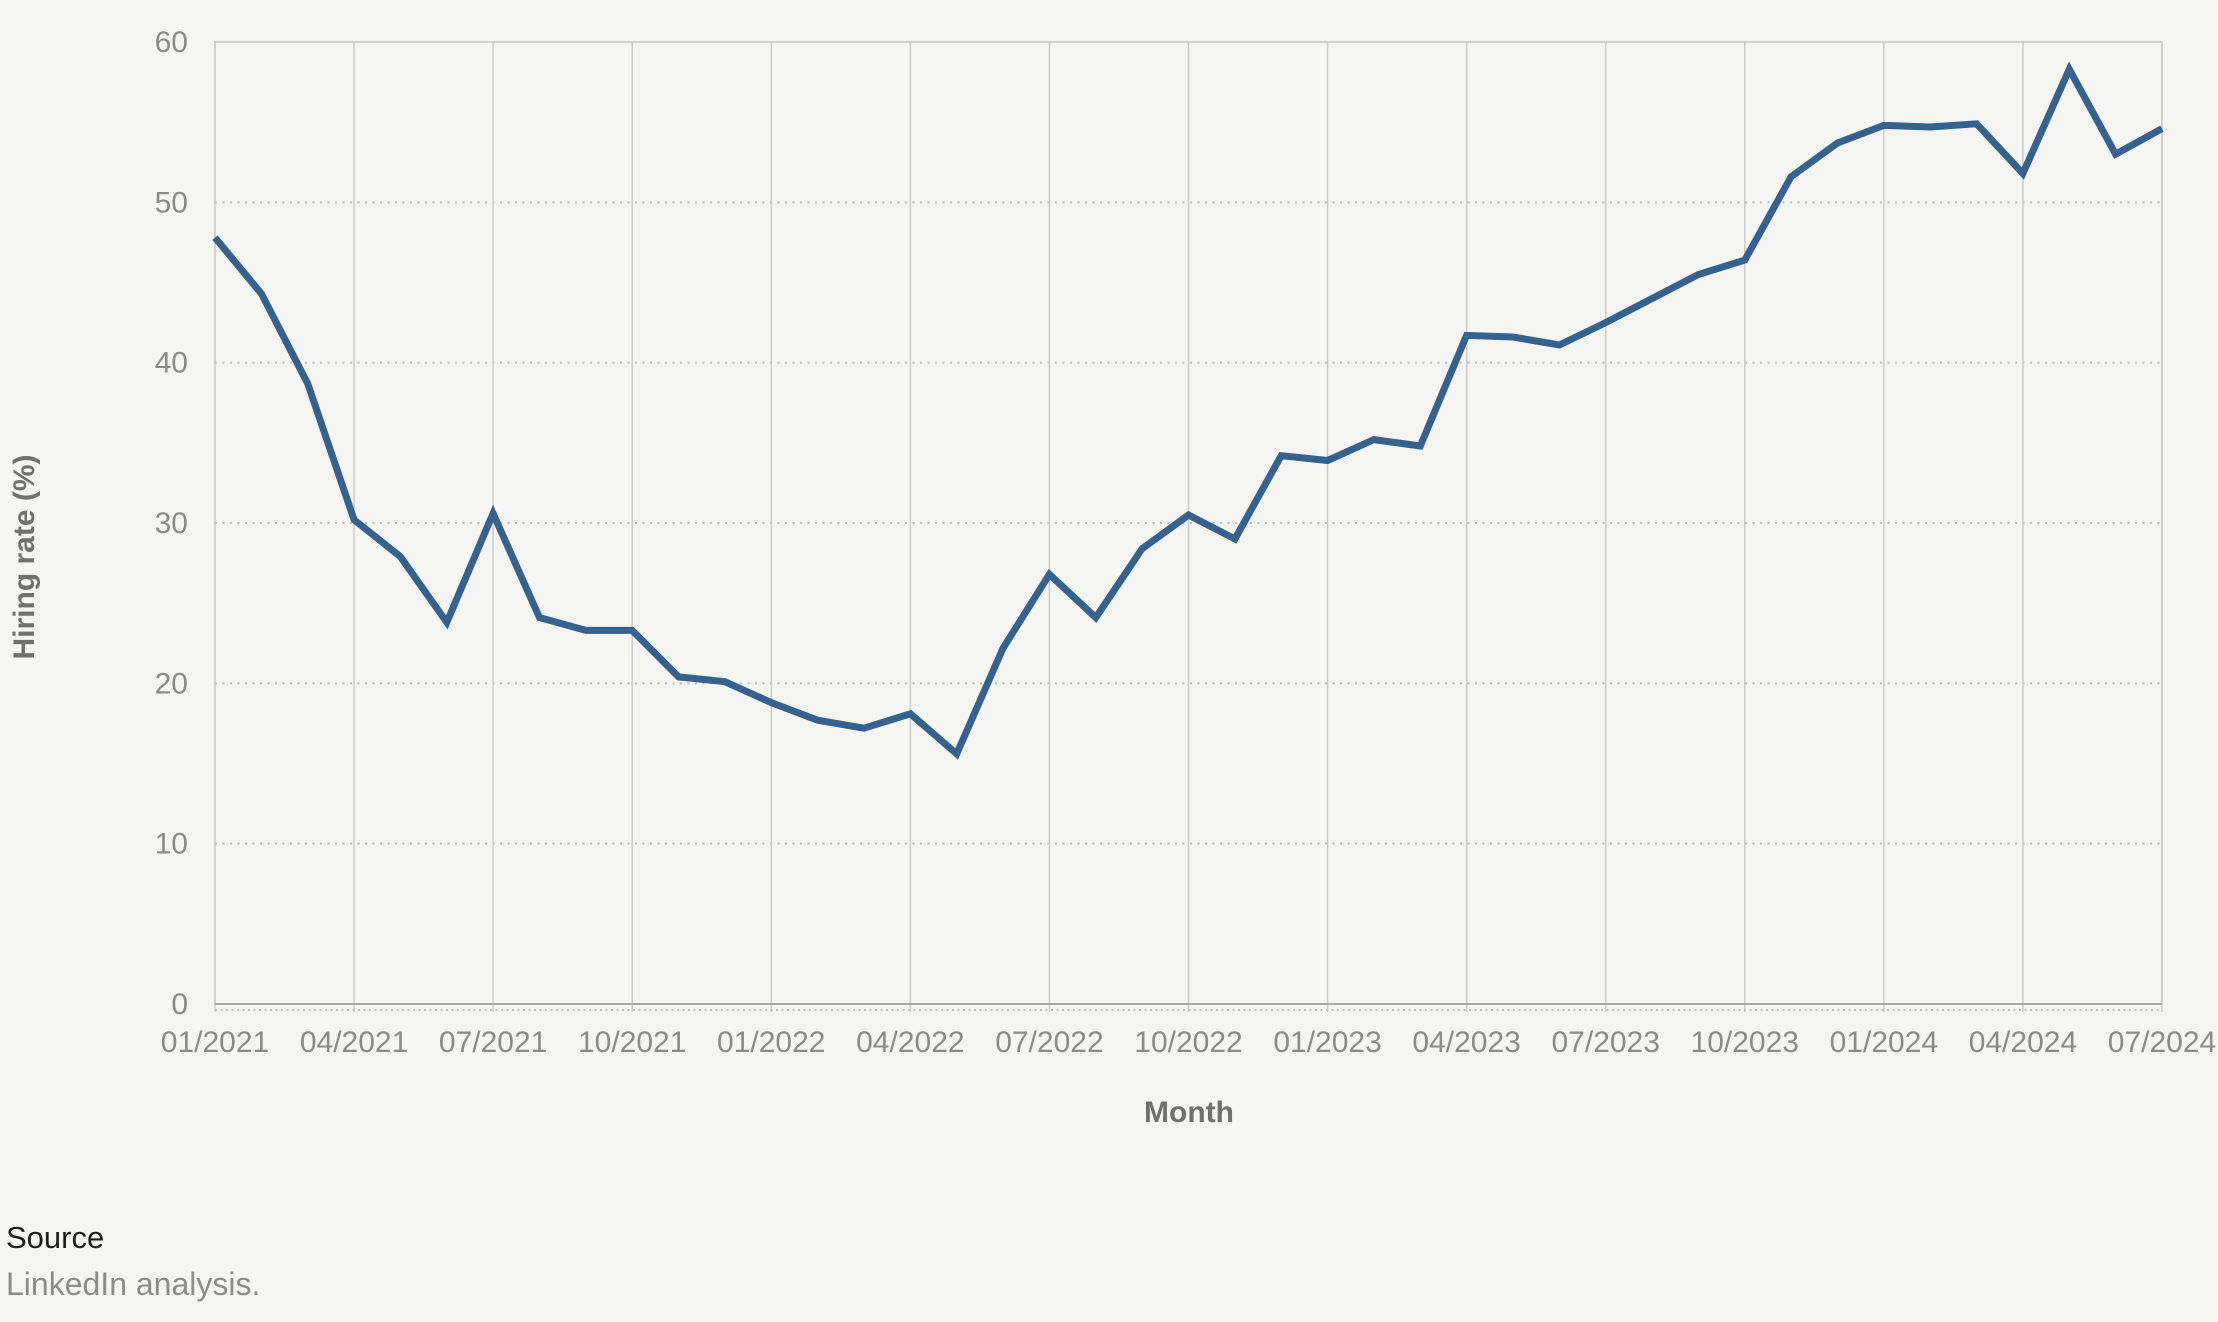  What do you see at coordinates (771, 1042) in the screenshot?
I see `x-tick-label: 01/2022` at bounding box center [771, 1042].